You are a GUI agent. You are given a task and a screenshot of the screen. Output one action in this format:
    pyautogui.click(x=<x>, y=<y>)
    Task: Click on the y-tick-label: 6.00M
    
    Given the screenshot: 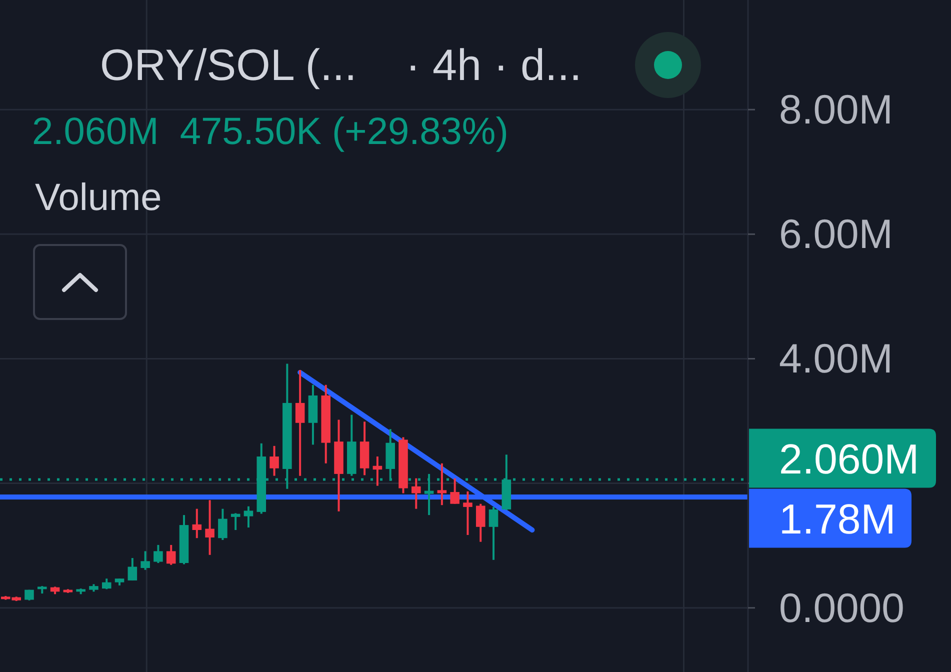 What is the action you would take?
    pyautogui.click(x=836, y=234)
    